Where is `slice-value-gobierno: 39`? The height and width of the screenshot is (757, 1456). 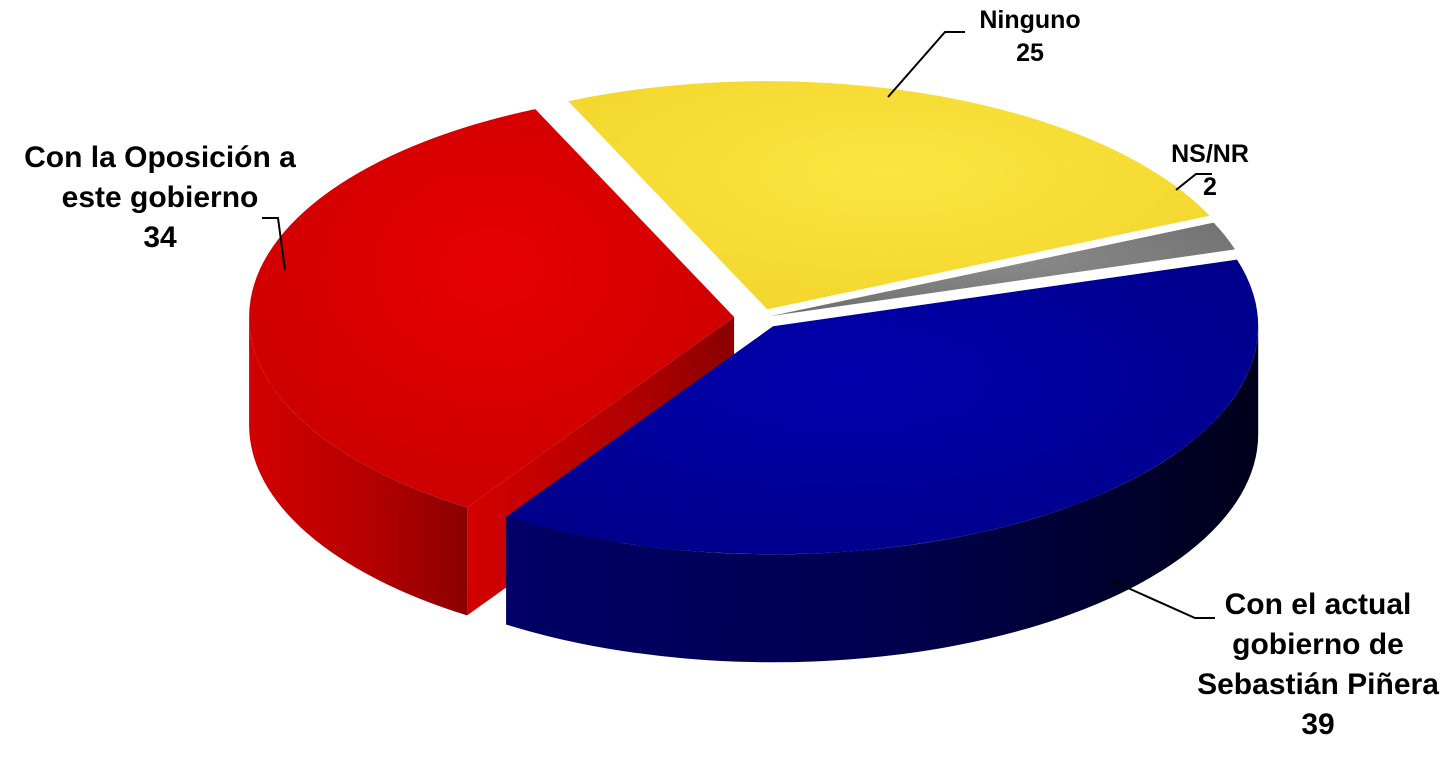
slice-value-gobierno: 39 is located at coordinates (1318, 724).